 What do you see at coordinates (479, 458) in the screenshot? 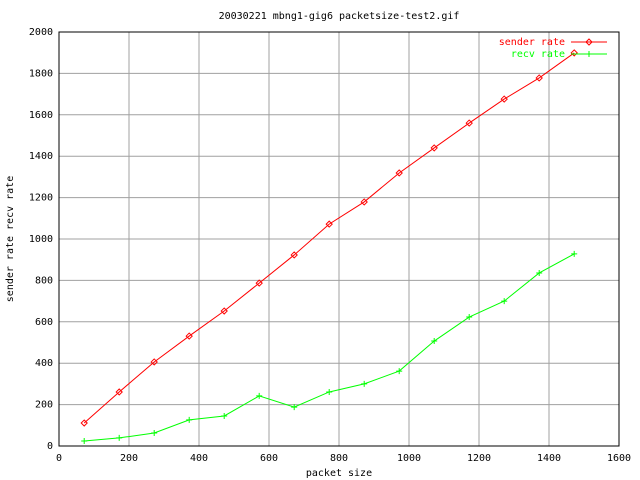
I see `x-tick-label: 1200` at bounding box center [479, 458].